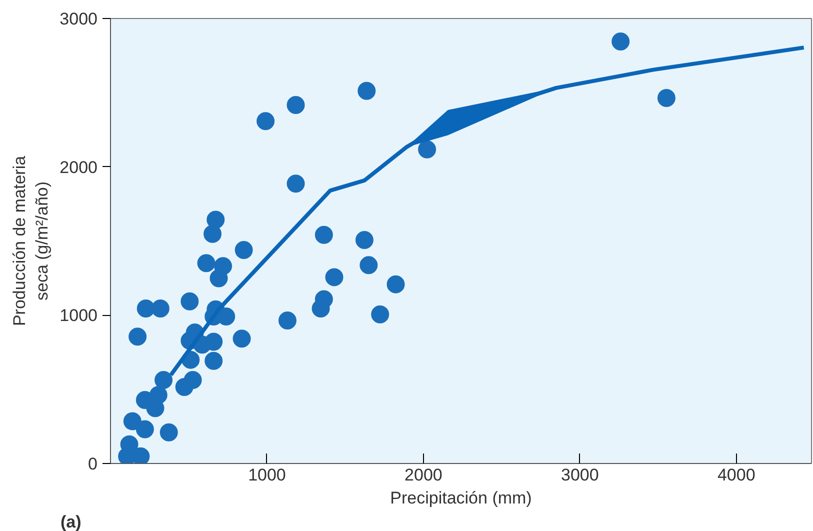 The height and width of the screenshot is (531, 813). Describe the element at coordinates (736, 475) in the screenshot. I see `x-tick-label: 4000` at that location.